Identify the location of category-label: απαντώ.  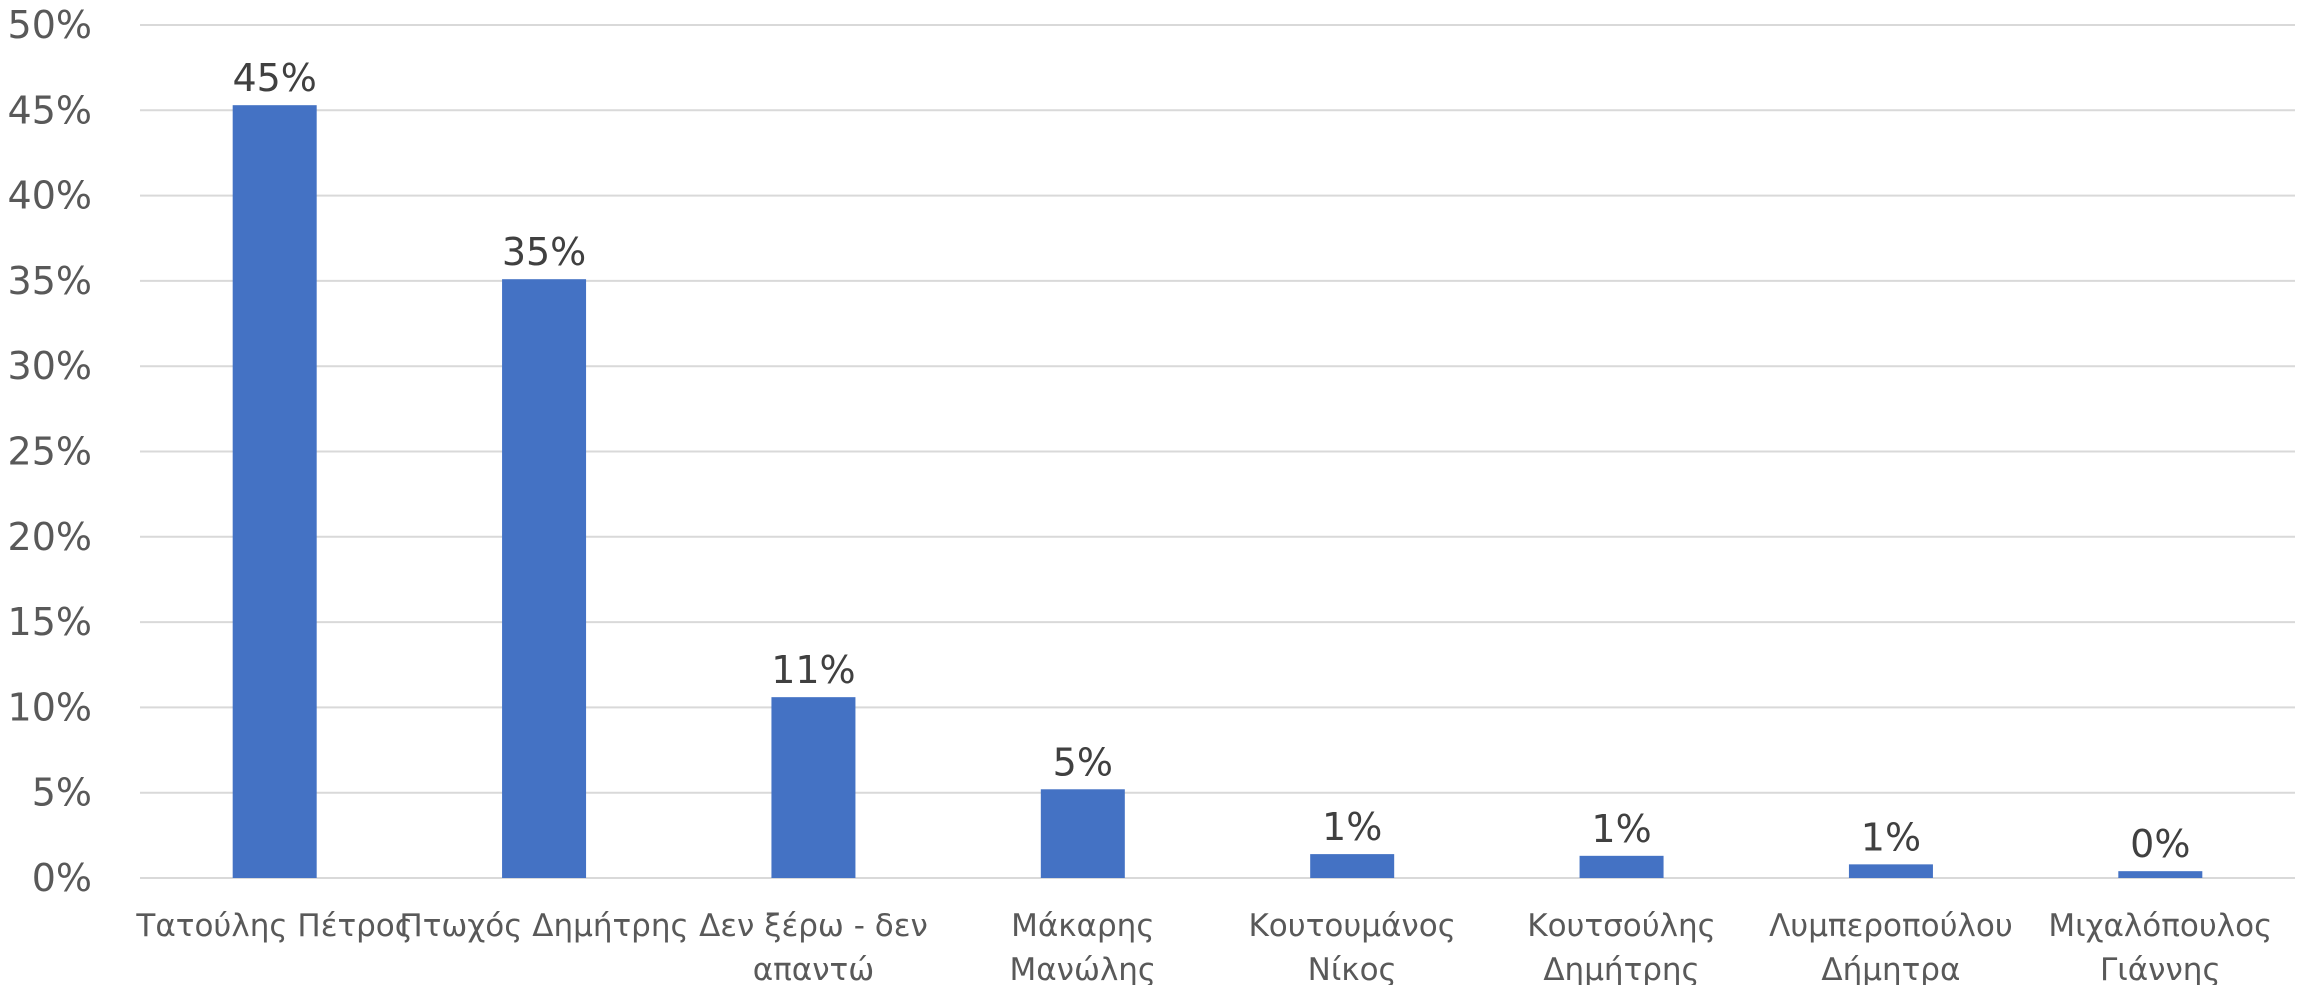
(813, 968).